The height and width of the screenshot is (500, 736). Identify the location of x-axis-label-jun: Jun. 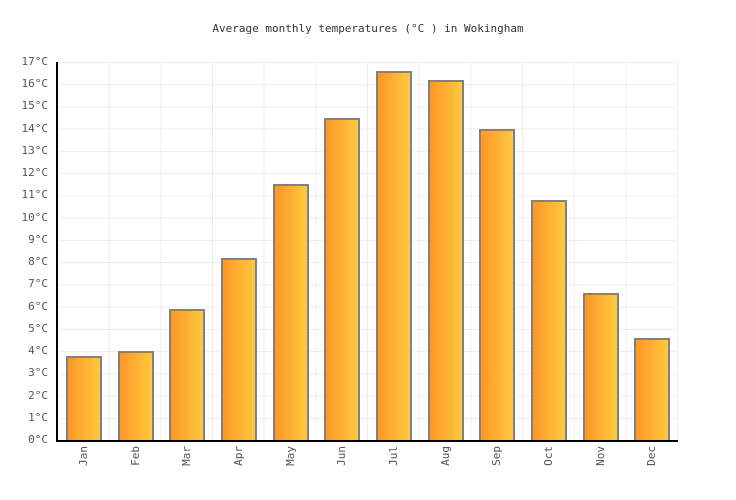
(342, 456).